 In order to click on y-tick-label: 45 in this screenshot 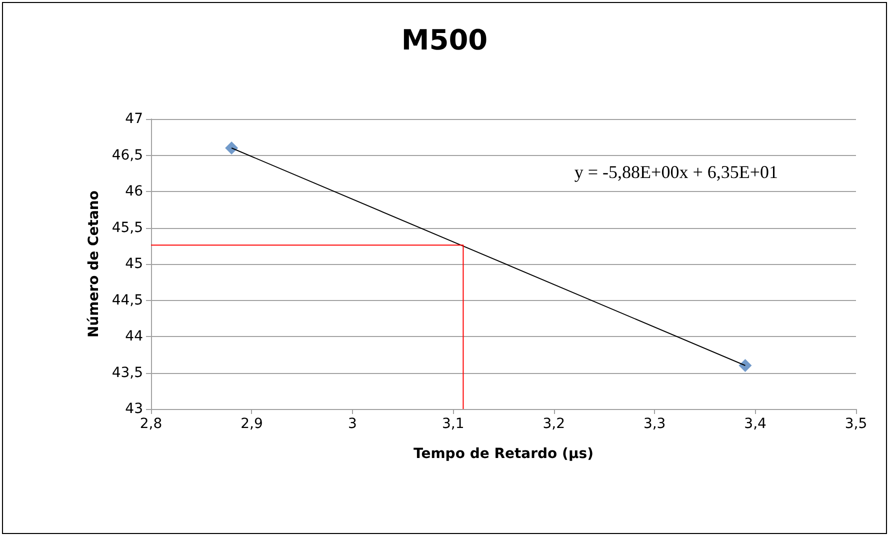, I will do `click(134, 264)`.